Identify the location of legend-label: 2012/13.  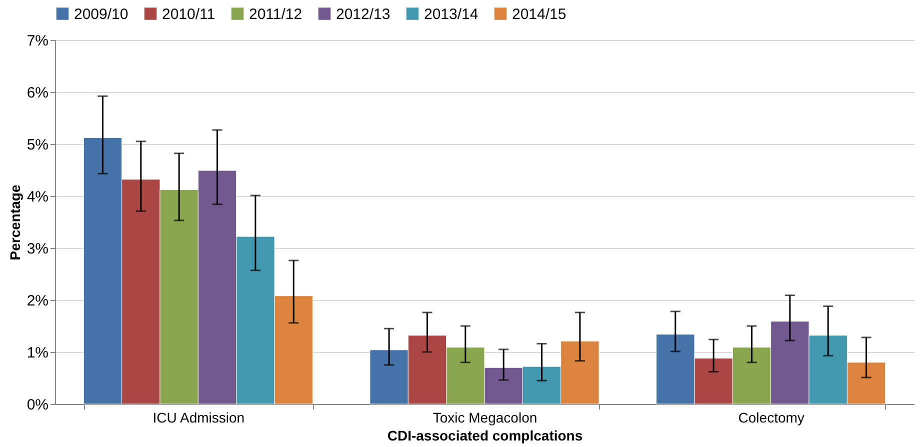
(363, 14).